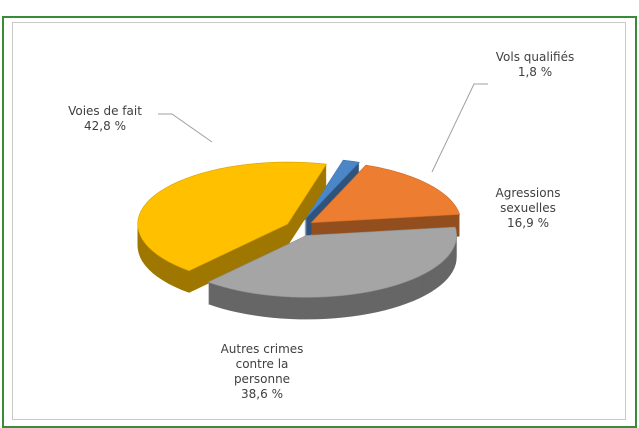 The height and width of the screenshot is (428, 639). I want to click on data-label: Autres crimes contre la personne 38,6 %, so click(262, 372).